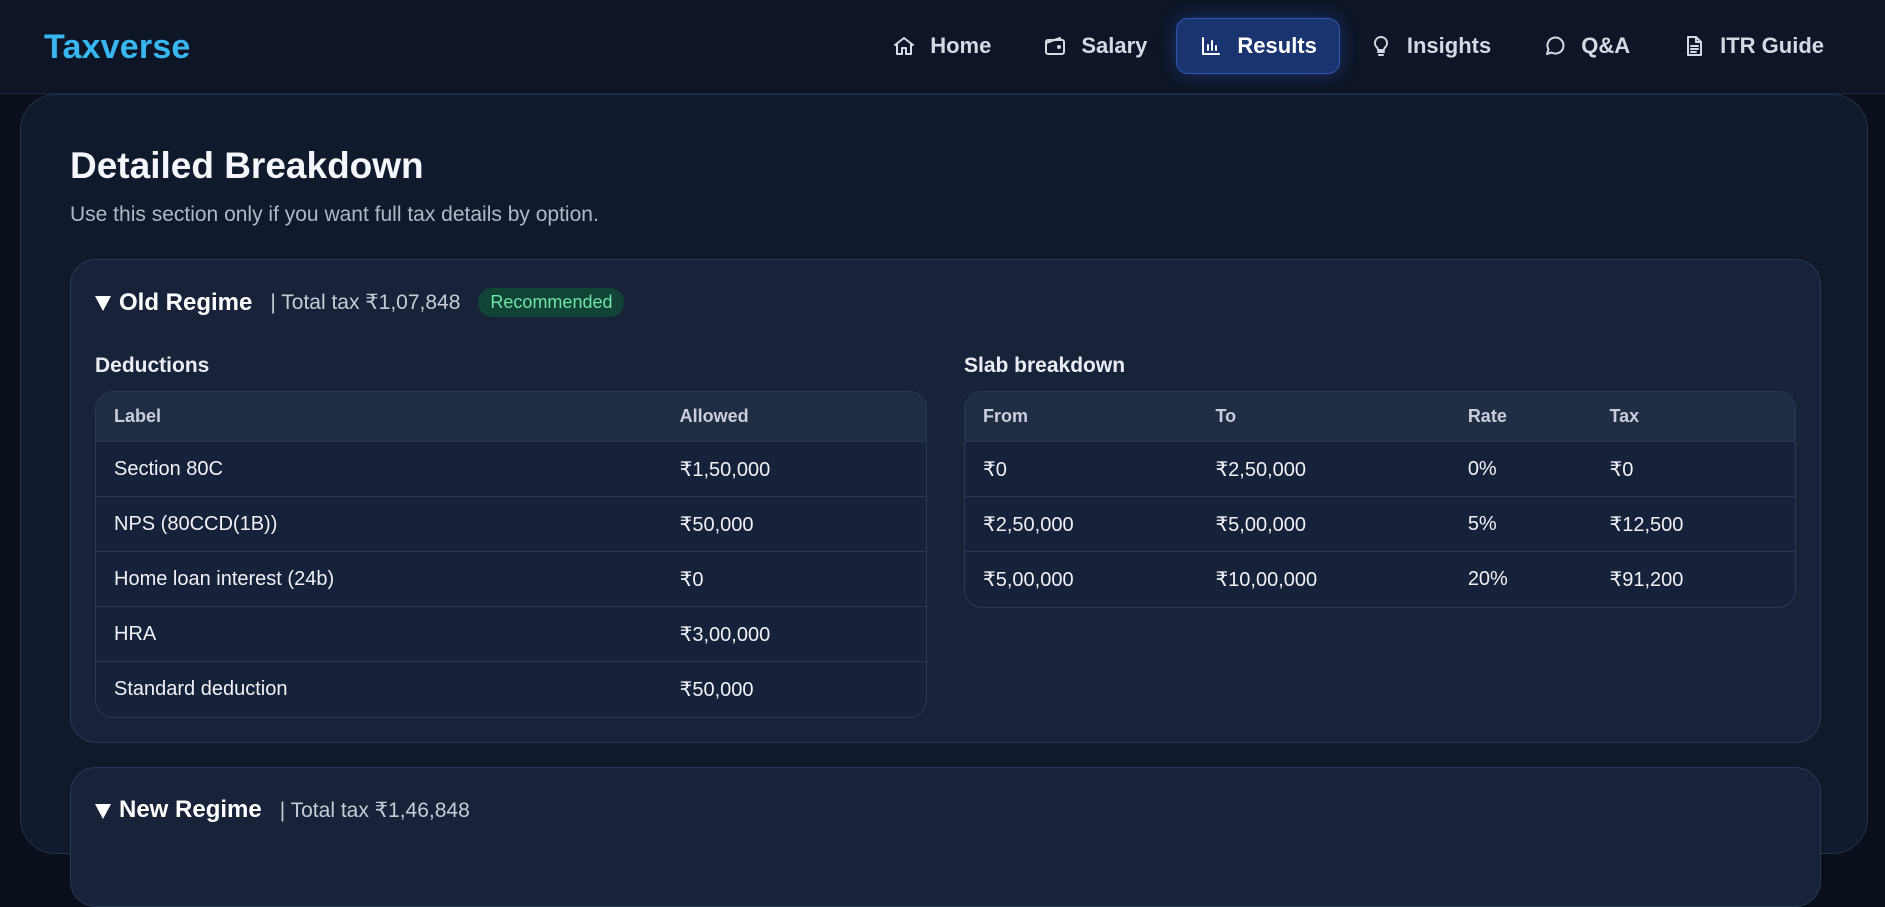  What do you see at coordinates (511, 579) in the screenshot?
I see `table-row: Home loan interest (24b) ₹0` at bounding box center [511, 579].